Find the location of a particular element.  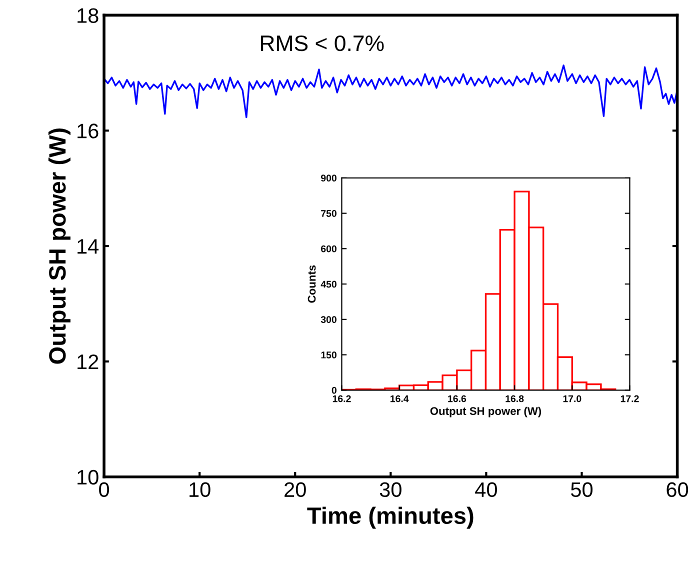

annotation: RMS < 0.7% is located at coordinates (322, 43).